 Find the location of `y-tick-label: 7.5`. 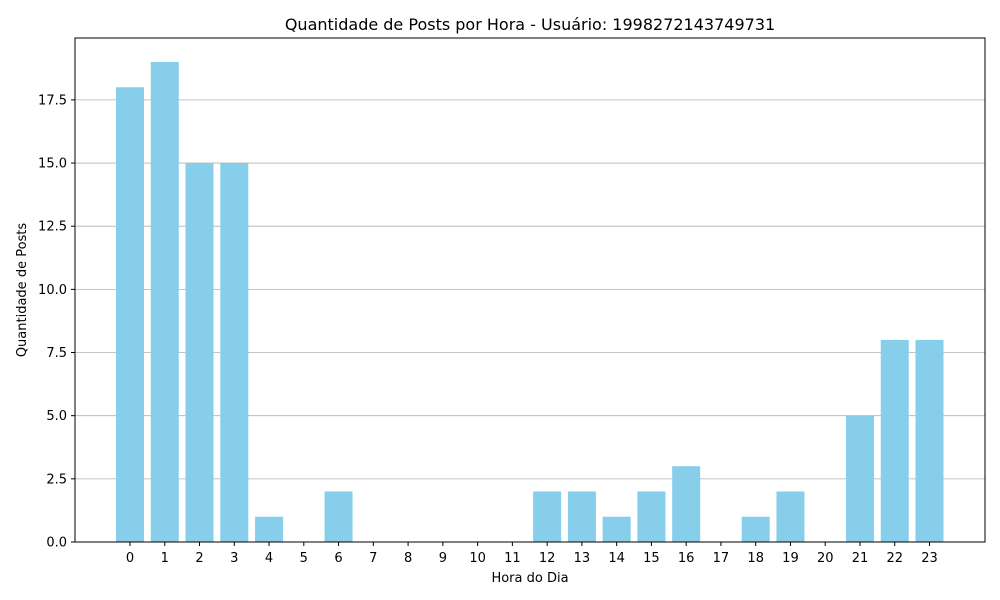

y-tick-label: 7.5 is located at coordinates (56, 353).